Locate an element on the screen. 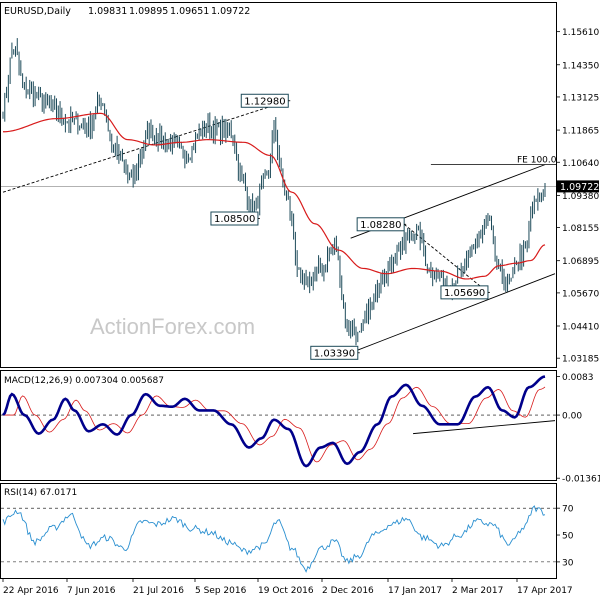 The height and width of the screenshot is (600, 600). rsi-title: RSI(14) 67.0171 is located at coordinates (40, 493).